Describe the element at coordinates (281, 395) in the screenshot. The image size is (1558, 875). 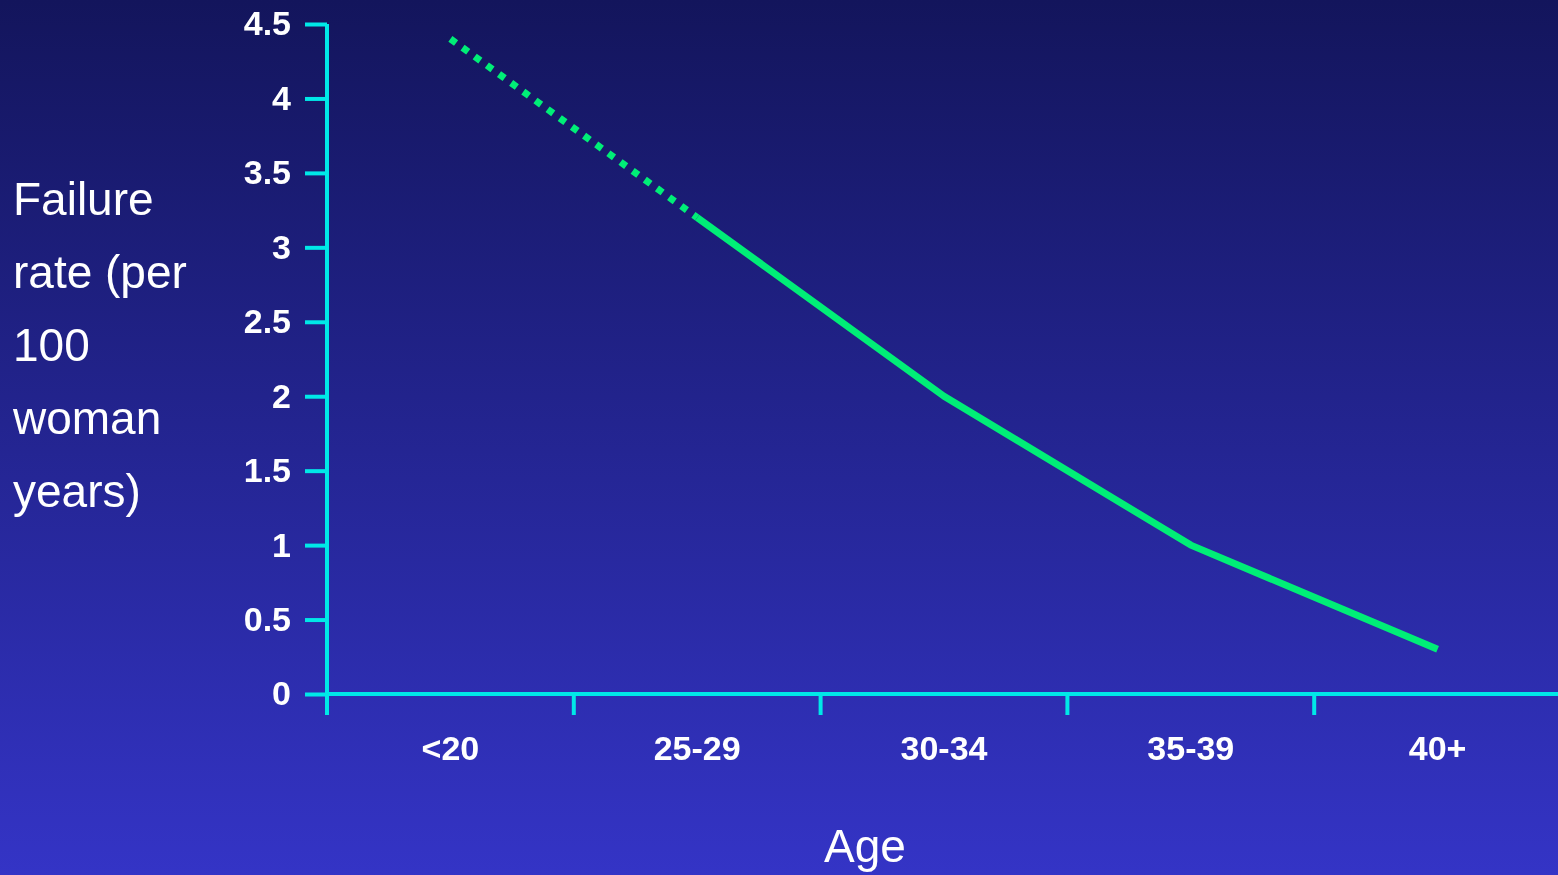
I see `y-tick-label: 2` at that location.